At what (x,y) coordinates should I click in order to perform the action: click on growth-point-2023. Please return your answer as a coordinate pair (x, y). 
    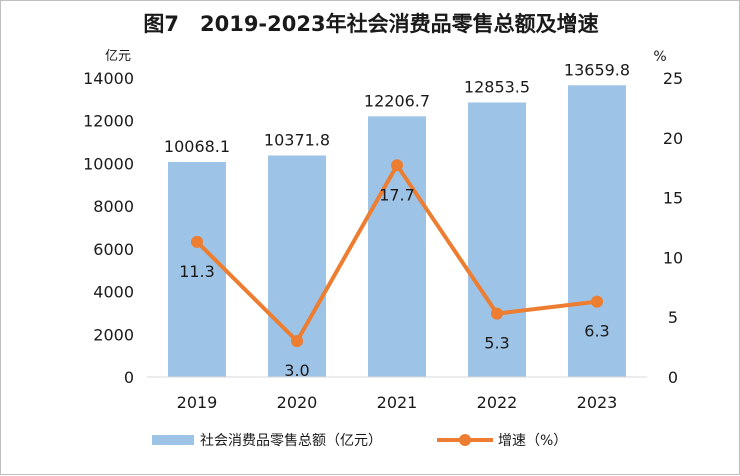
    Looking at the image, I should click on (597, 301).